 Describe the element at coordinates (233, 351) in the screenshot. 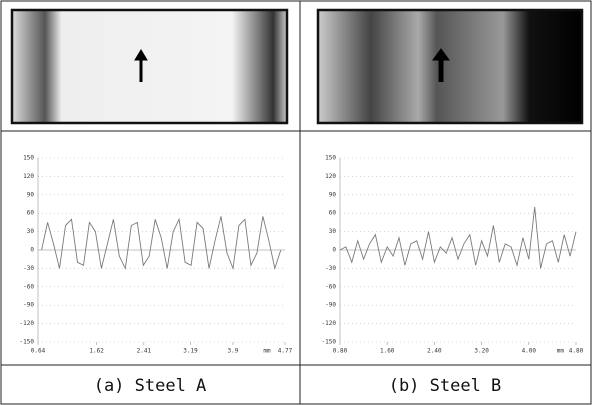

I see `x-tick-label: 3.9` at that location.